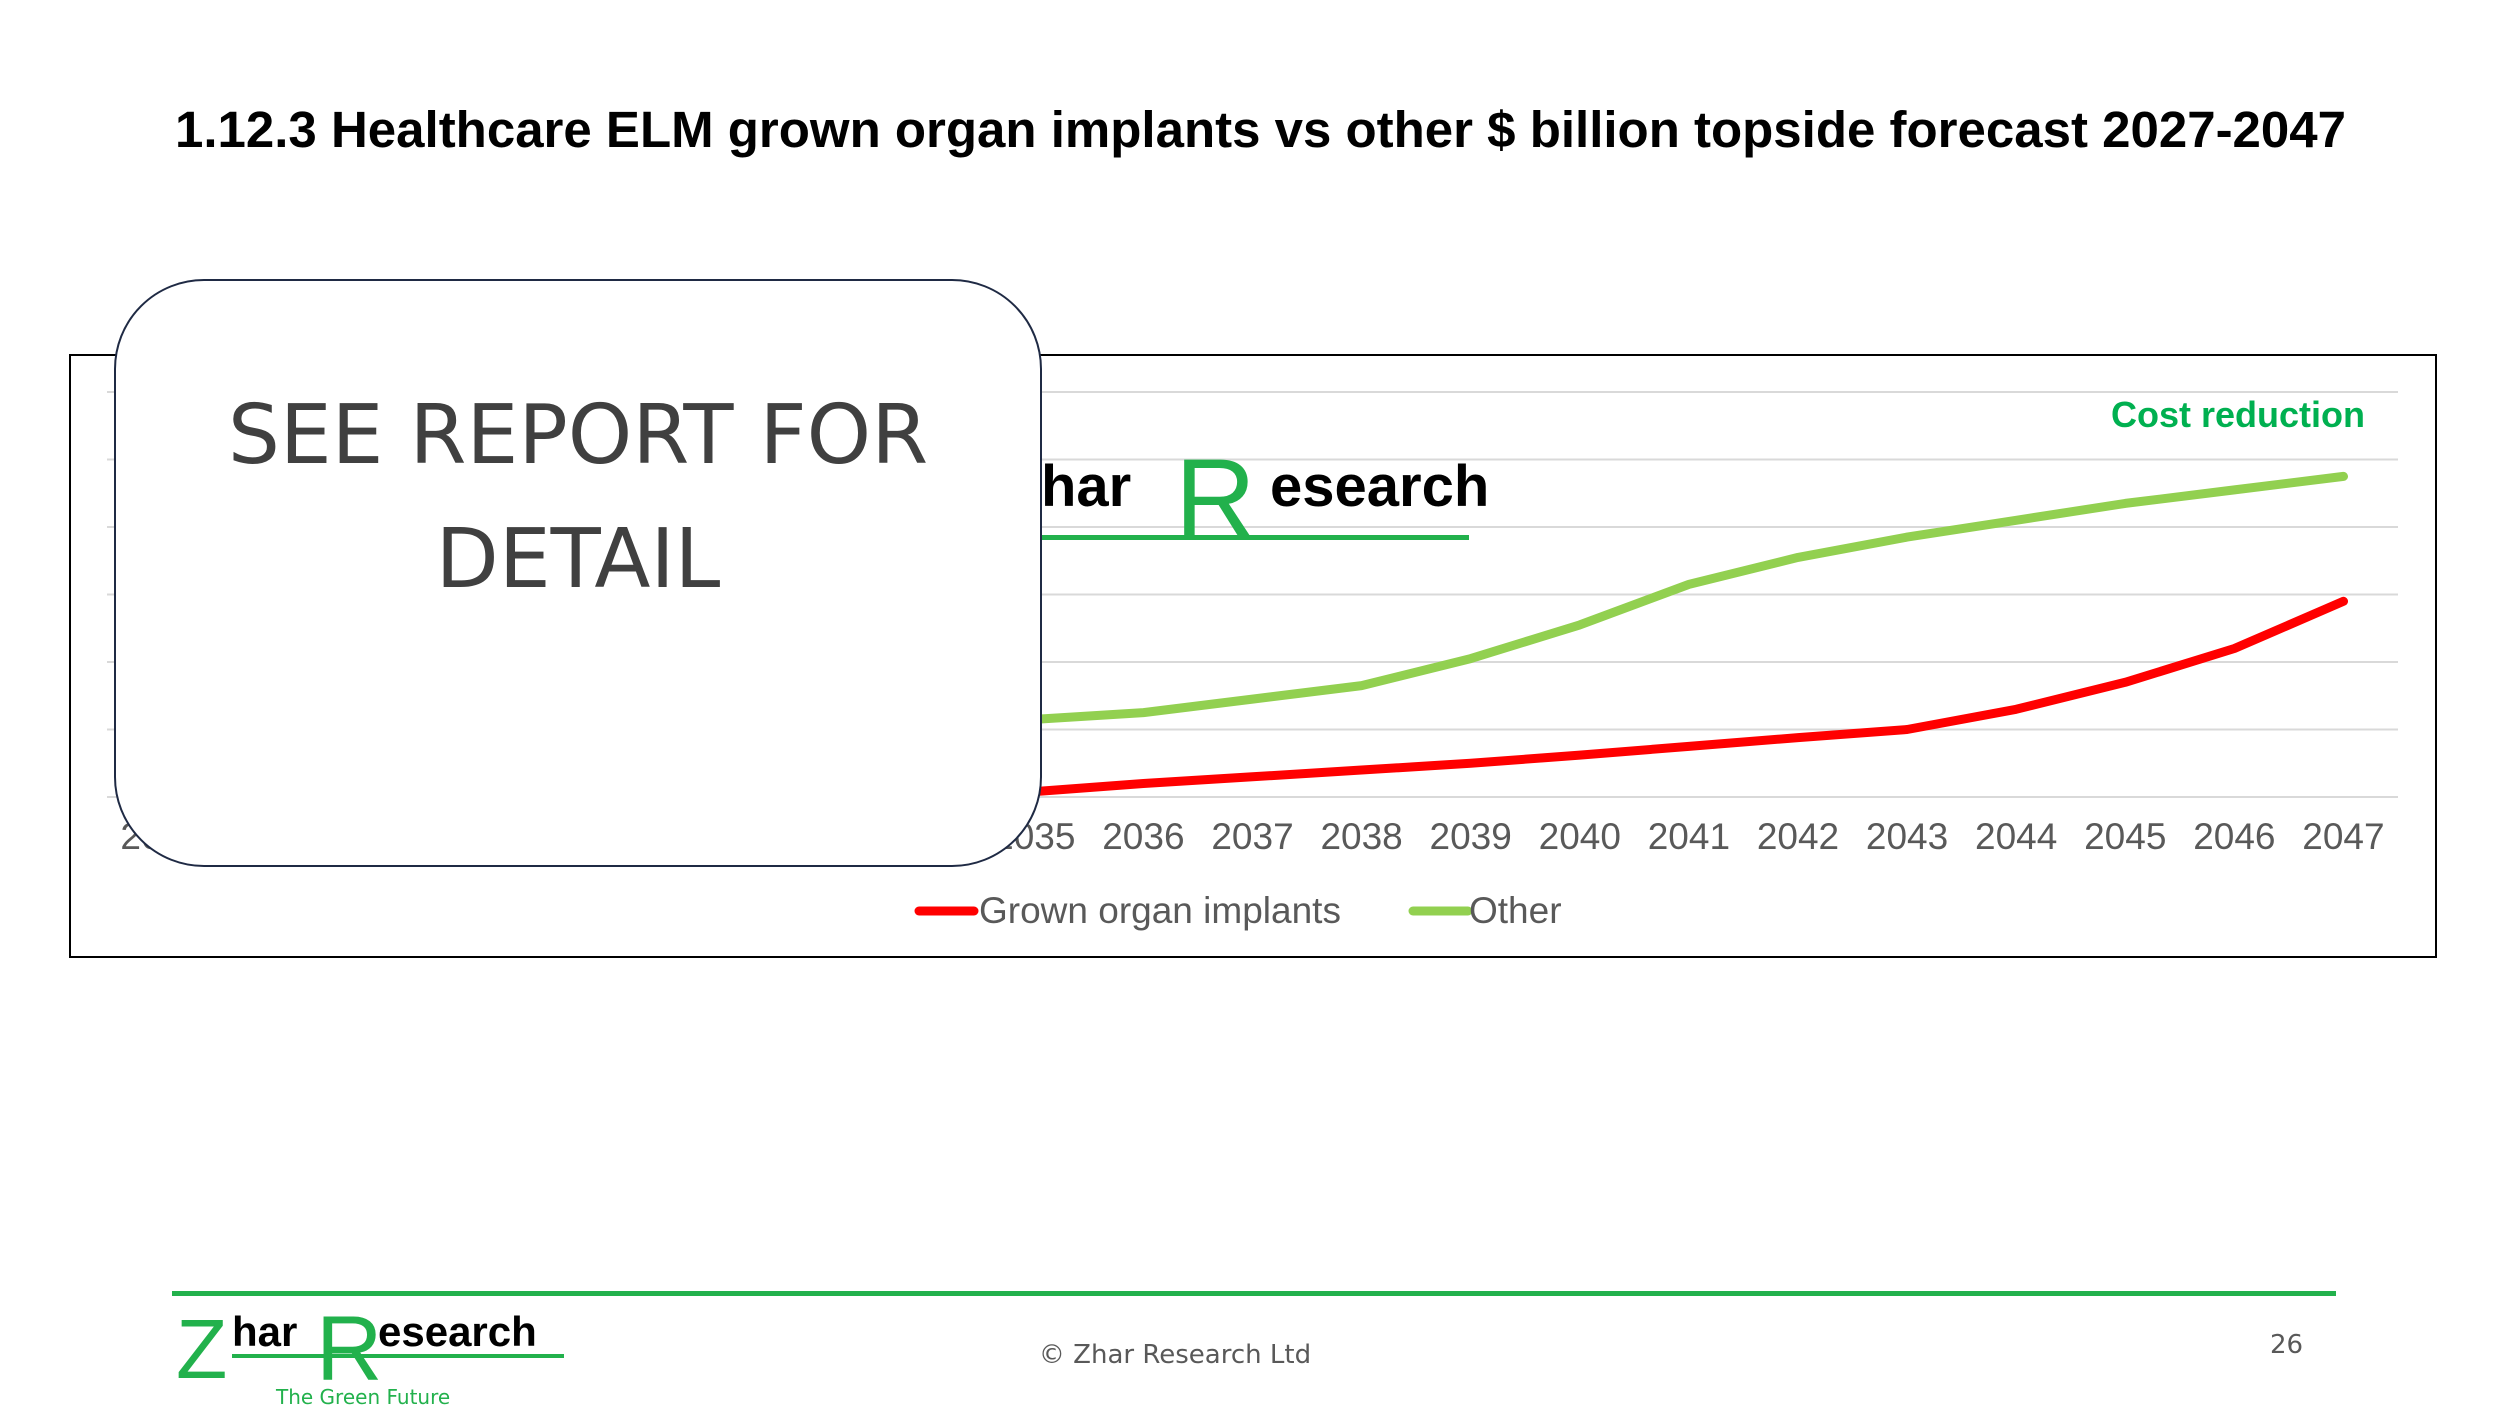  What do you see at coordinates (1255, 537) in the screenshot?
I see `watermark-underline` at bounding box center [1255, 537].